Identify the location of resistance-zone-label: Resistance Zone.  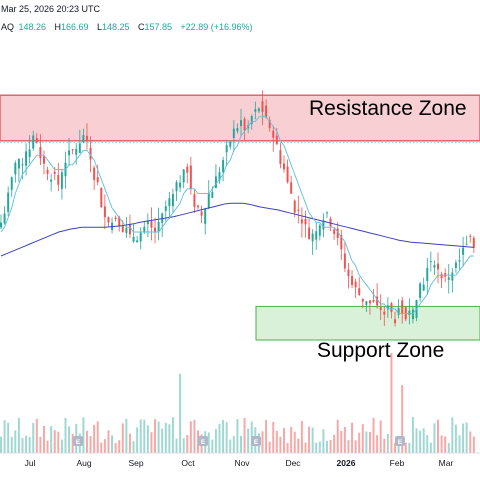
(388, 108).